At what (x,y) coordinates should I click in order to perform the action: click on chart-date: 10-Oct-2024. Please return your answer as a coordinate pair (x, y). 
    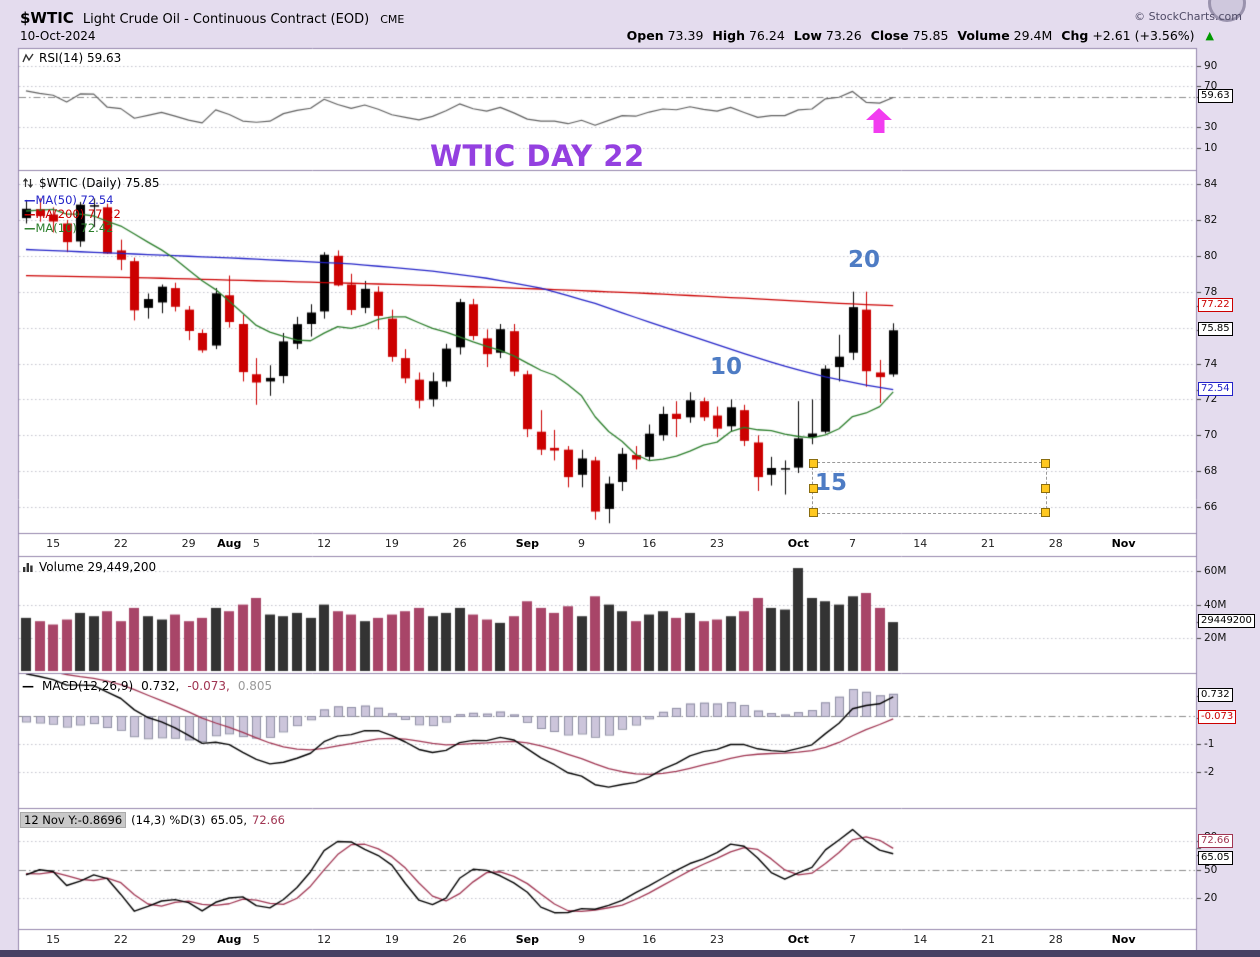
    Looking at the image, I should click on (58, 36).